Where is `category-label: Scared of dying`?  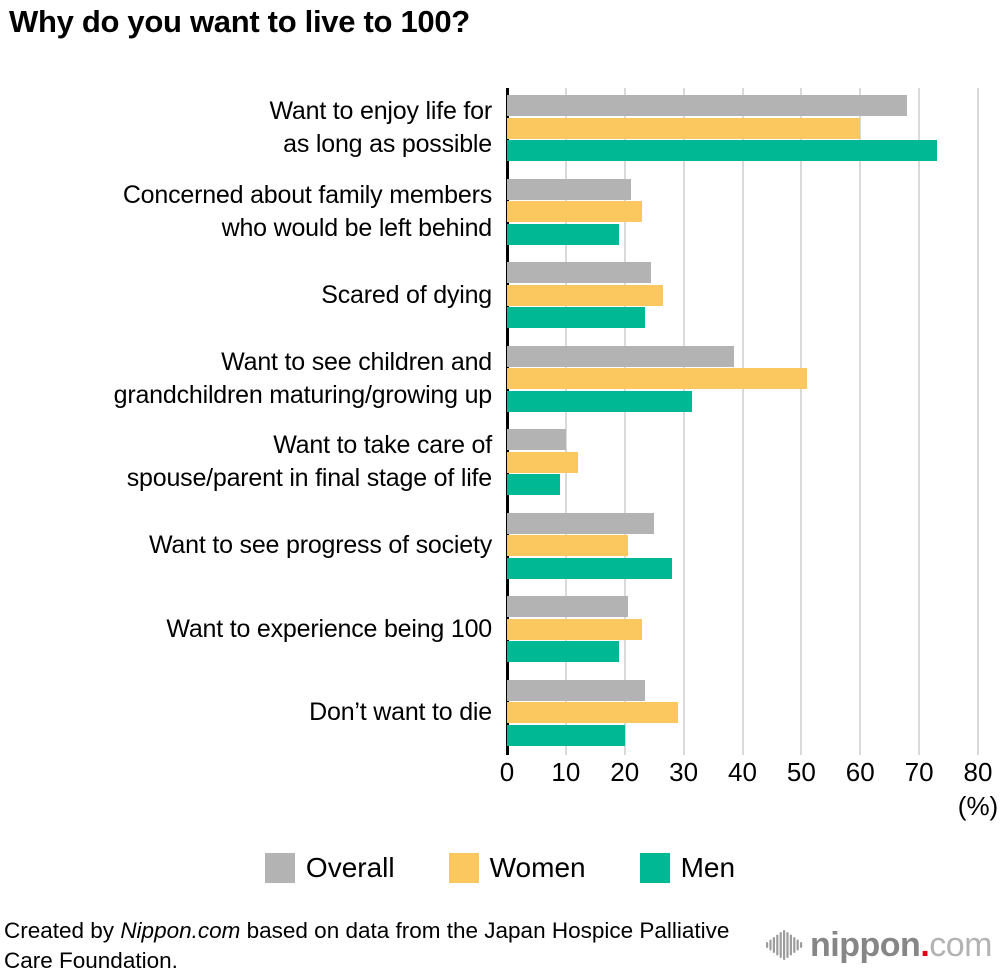
category-label: Scared of dying is located at coordinates (406, 294).